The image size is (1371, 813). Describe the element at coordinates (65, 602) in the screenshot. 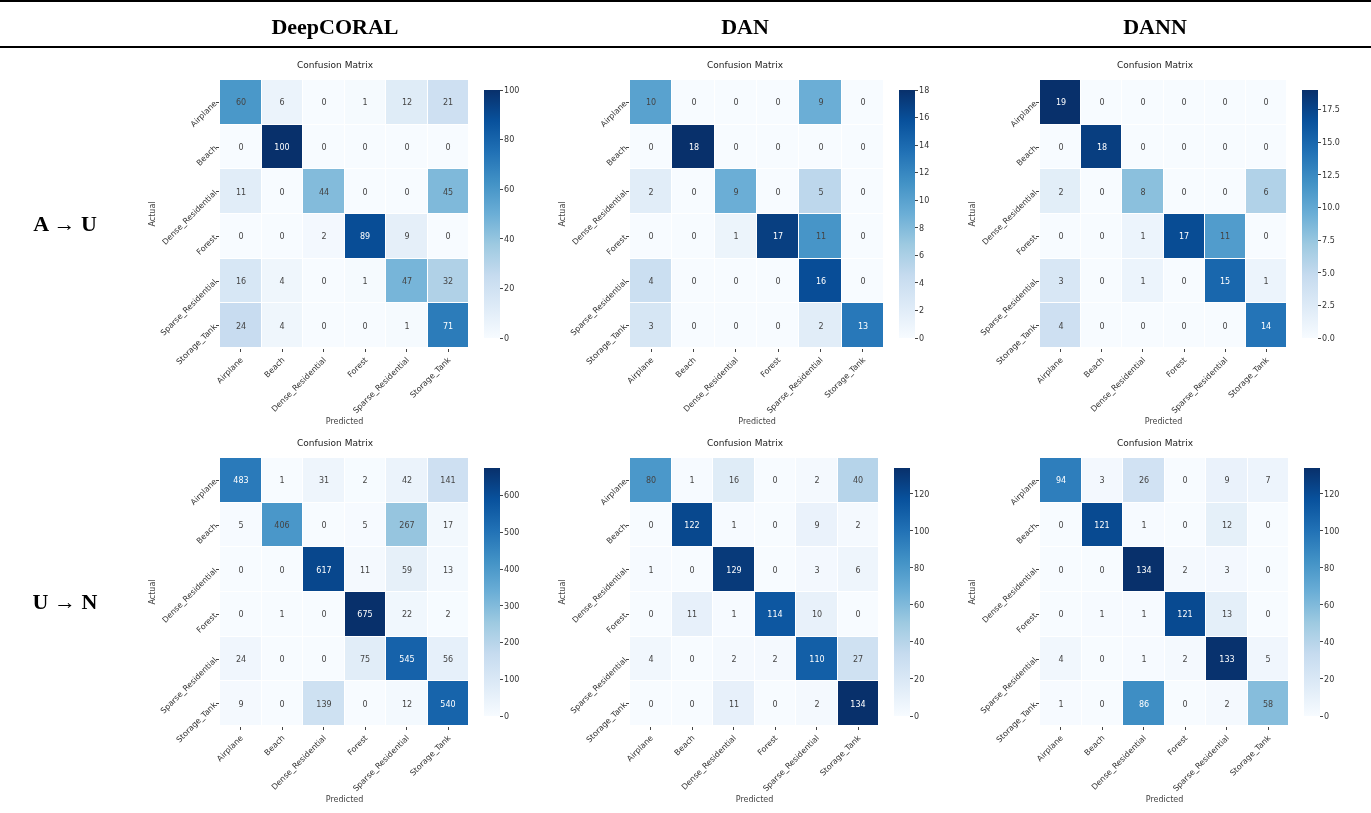

I see `text: U → N` at that location.